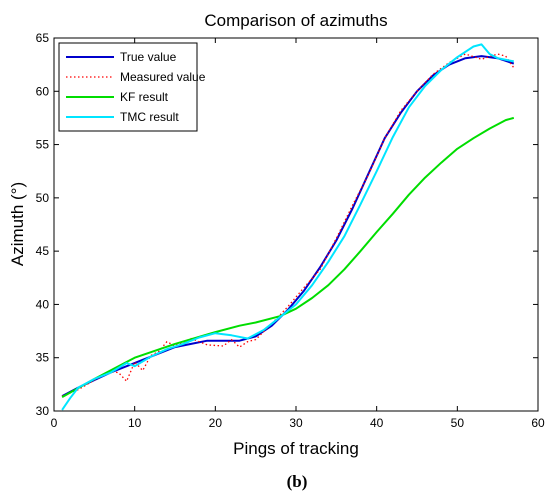 The image size is (550, 498). I want to click on legend-label: KF result, so click(144, 97).